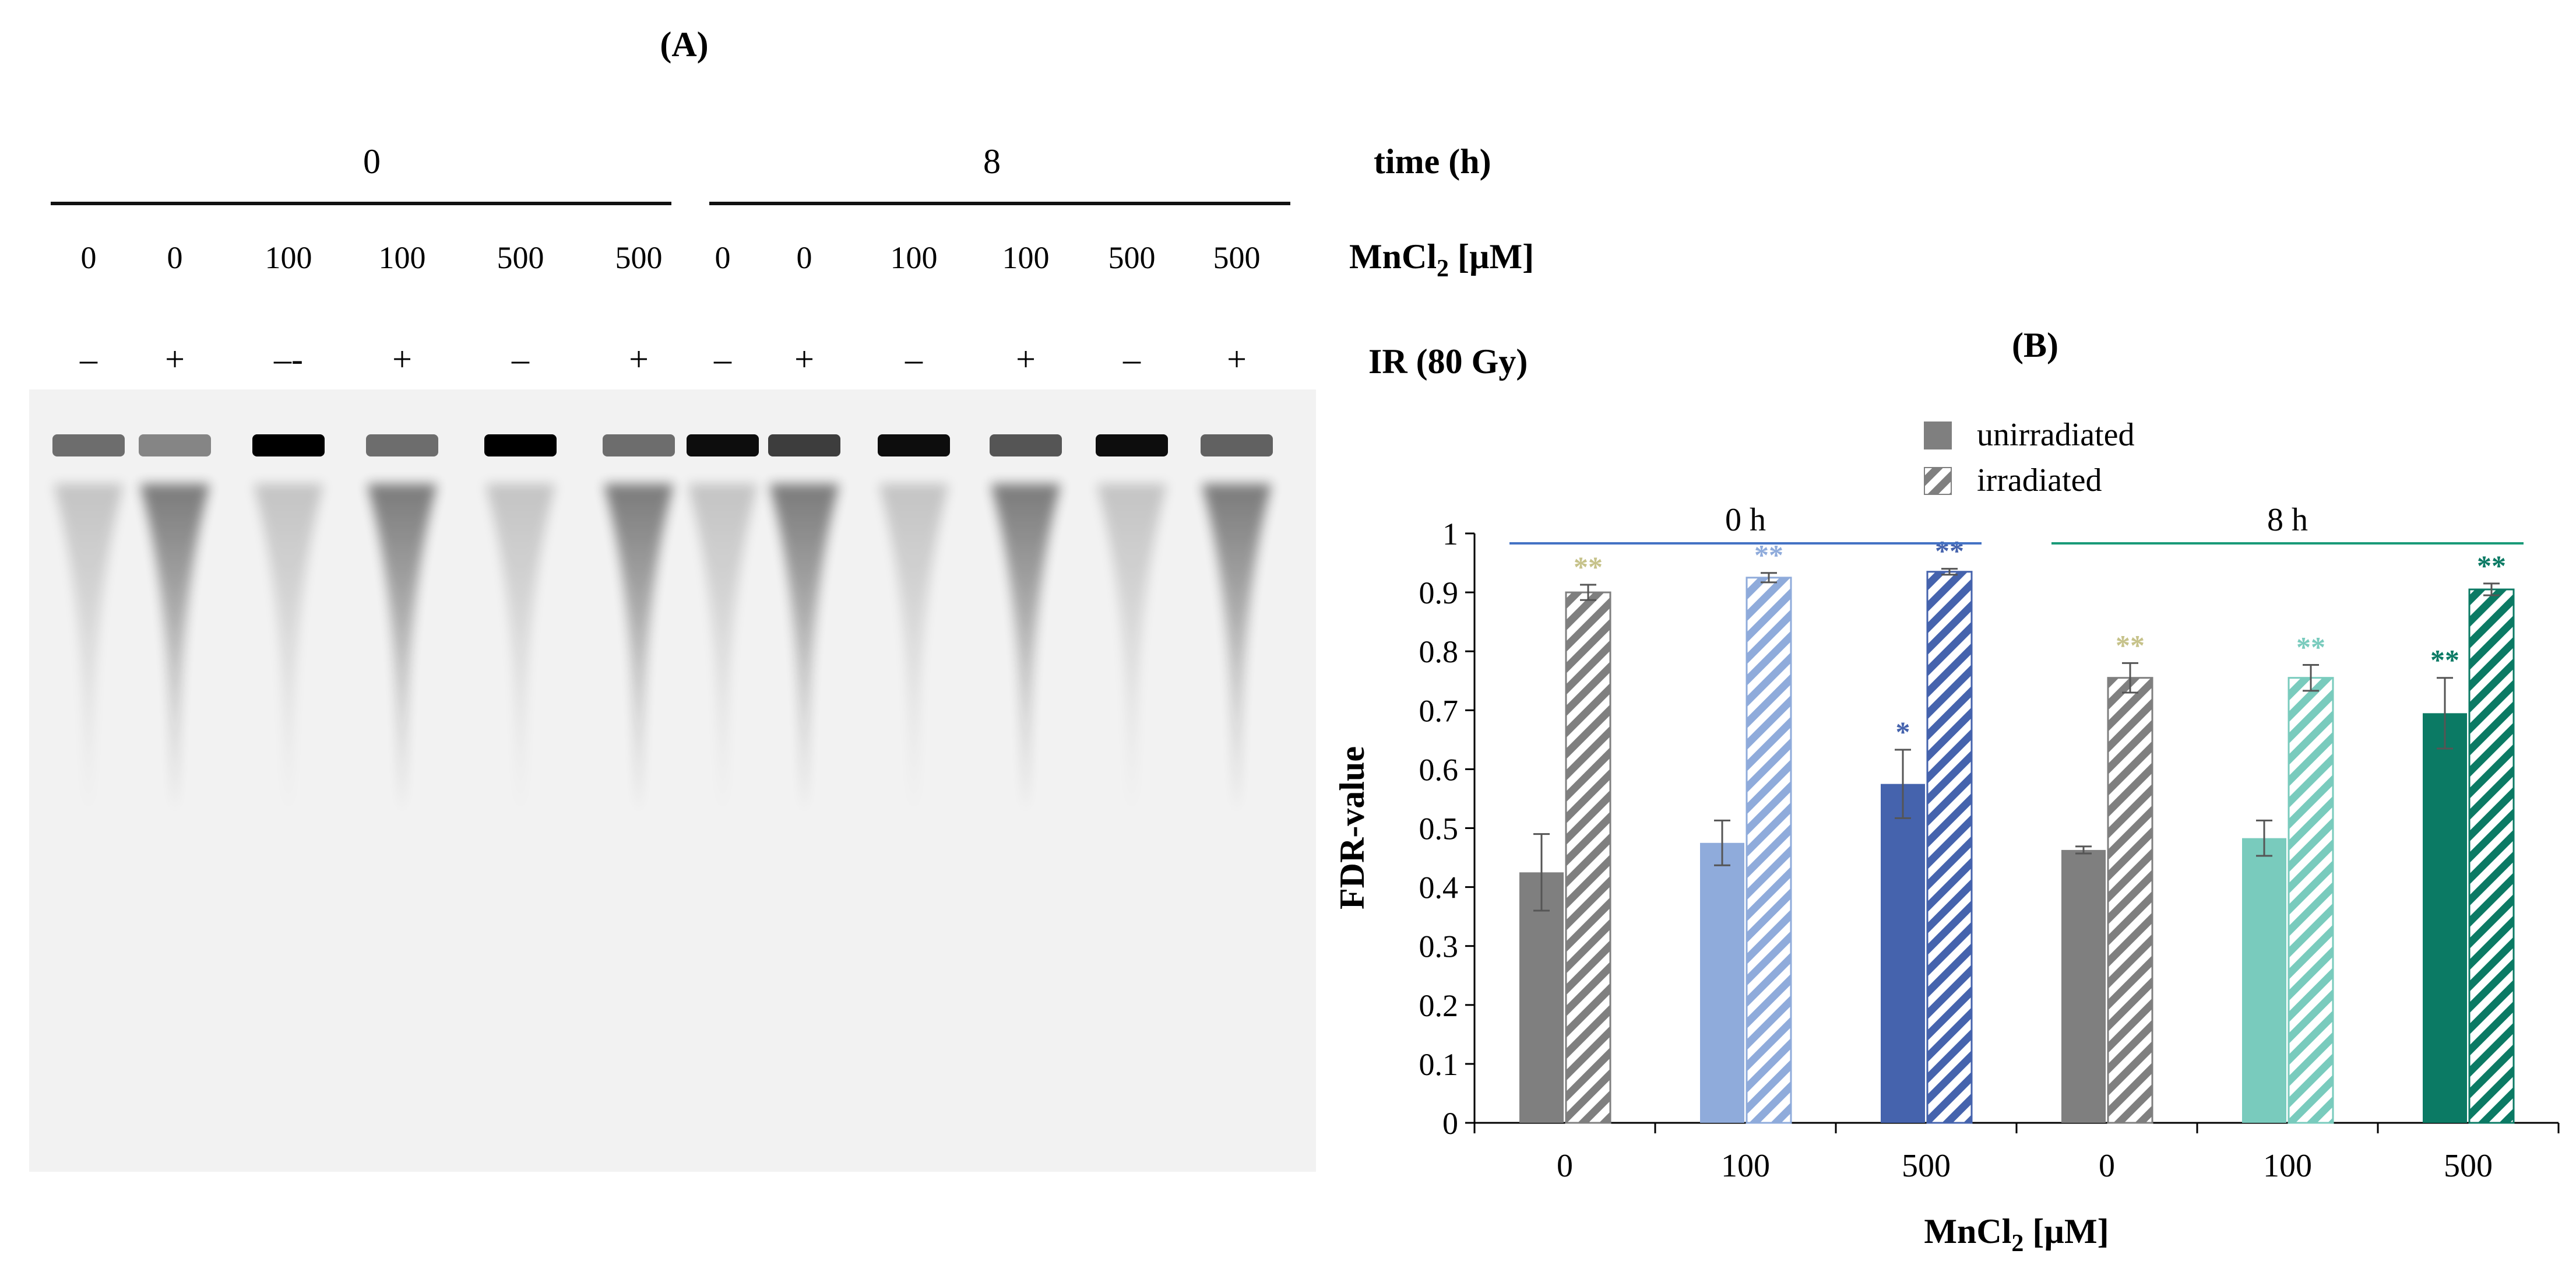 The width and height of the screenshot is (2576, 1275). What do you see at coordinates (1439, 711) in the screenshot?
I see `y-tick-label: 0.7` at bounding box center [1439, 711].